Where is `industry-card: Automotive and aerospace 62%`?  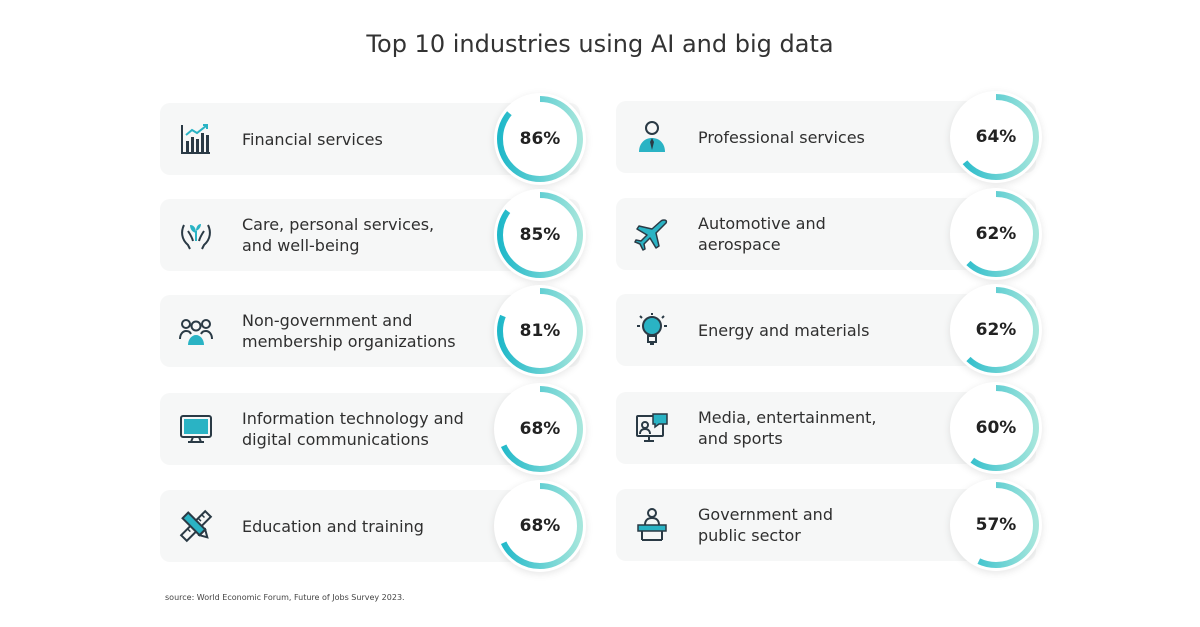
industry-card: Automotive and aerospace 62% is located at coordinates (829, 234).